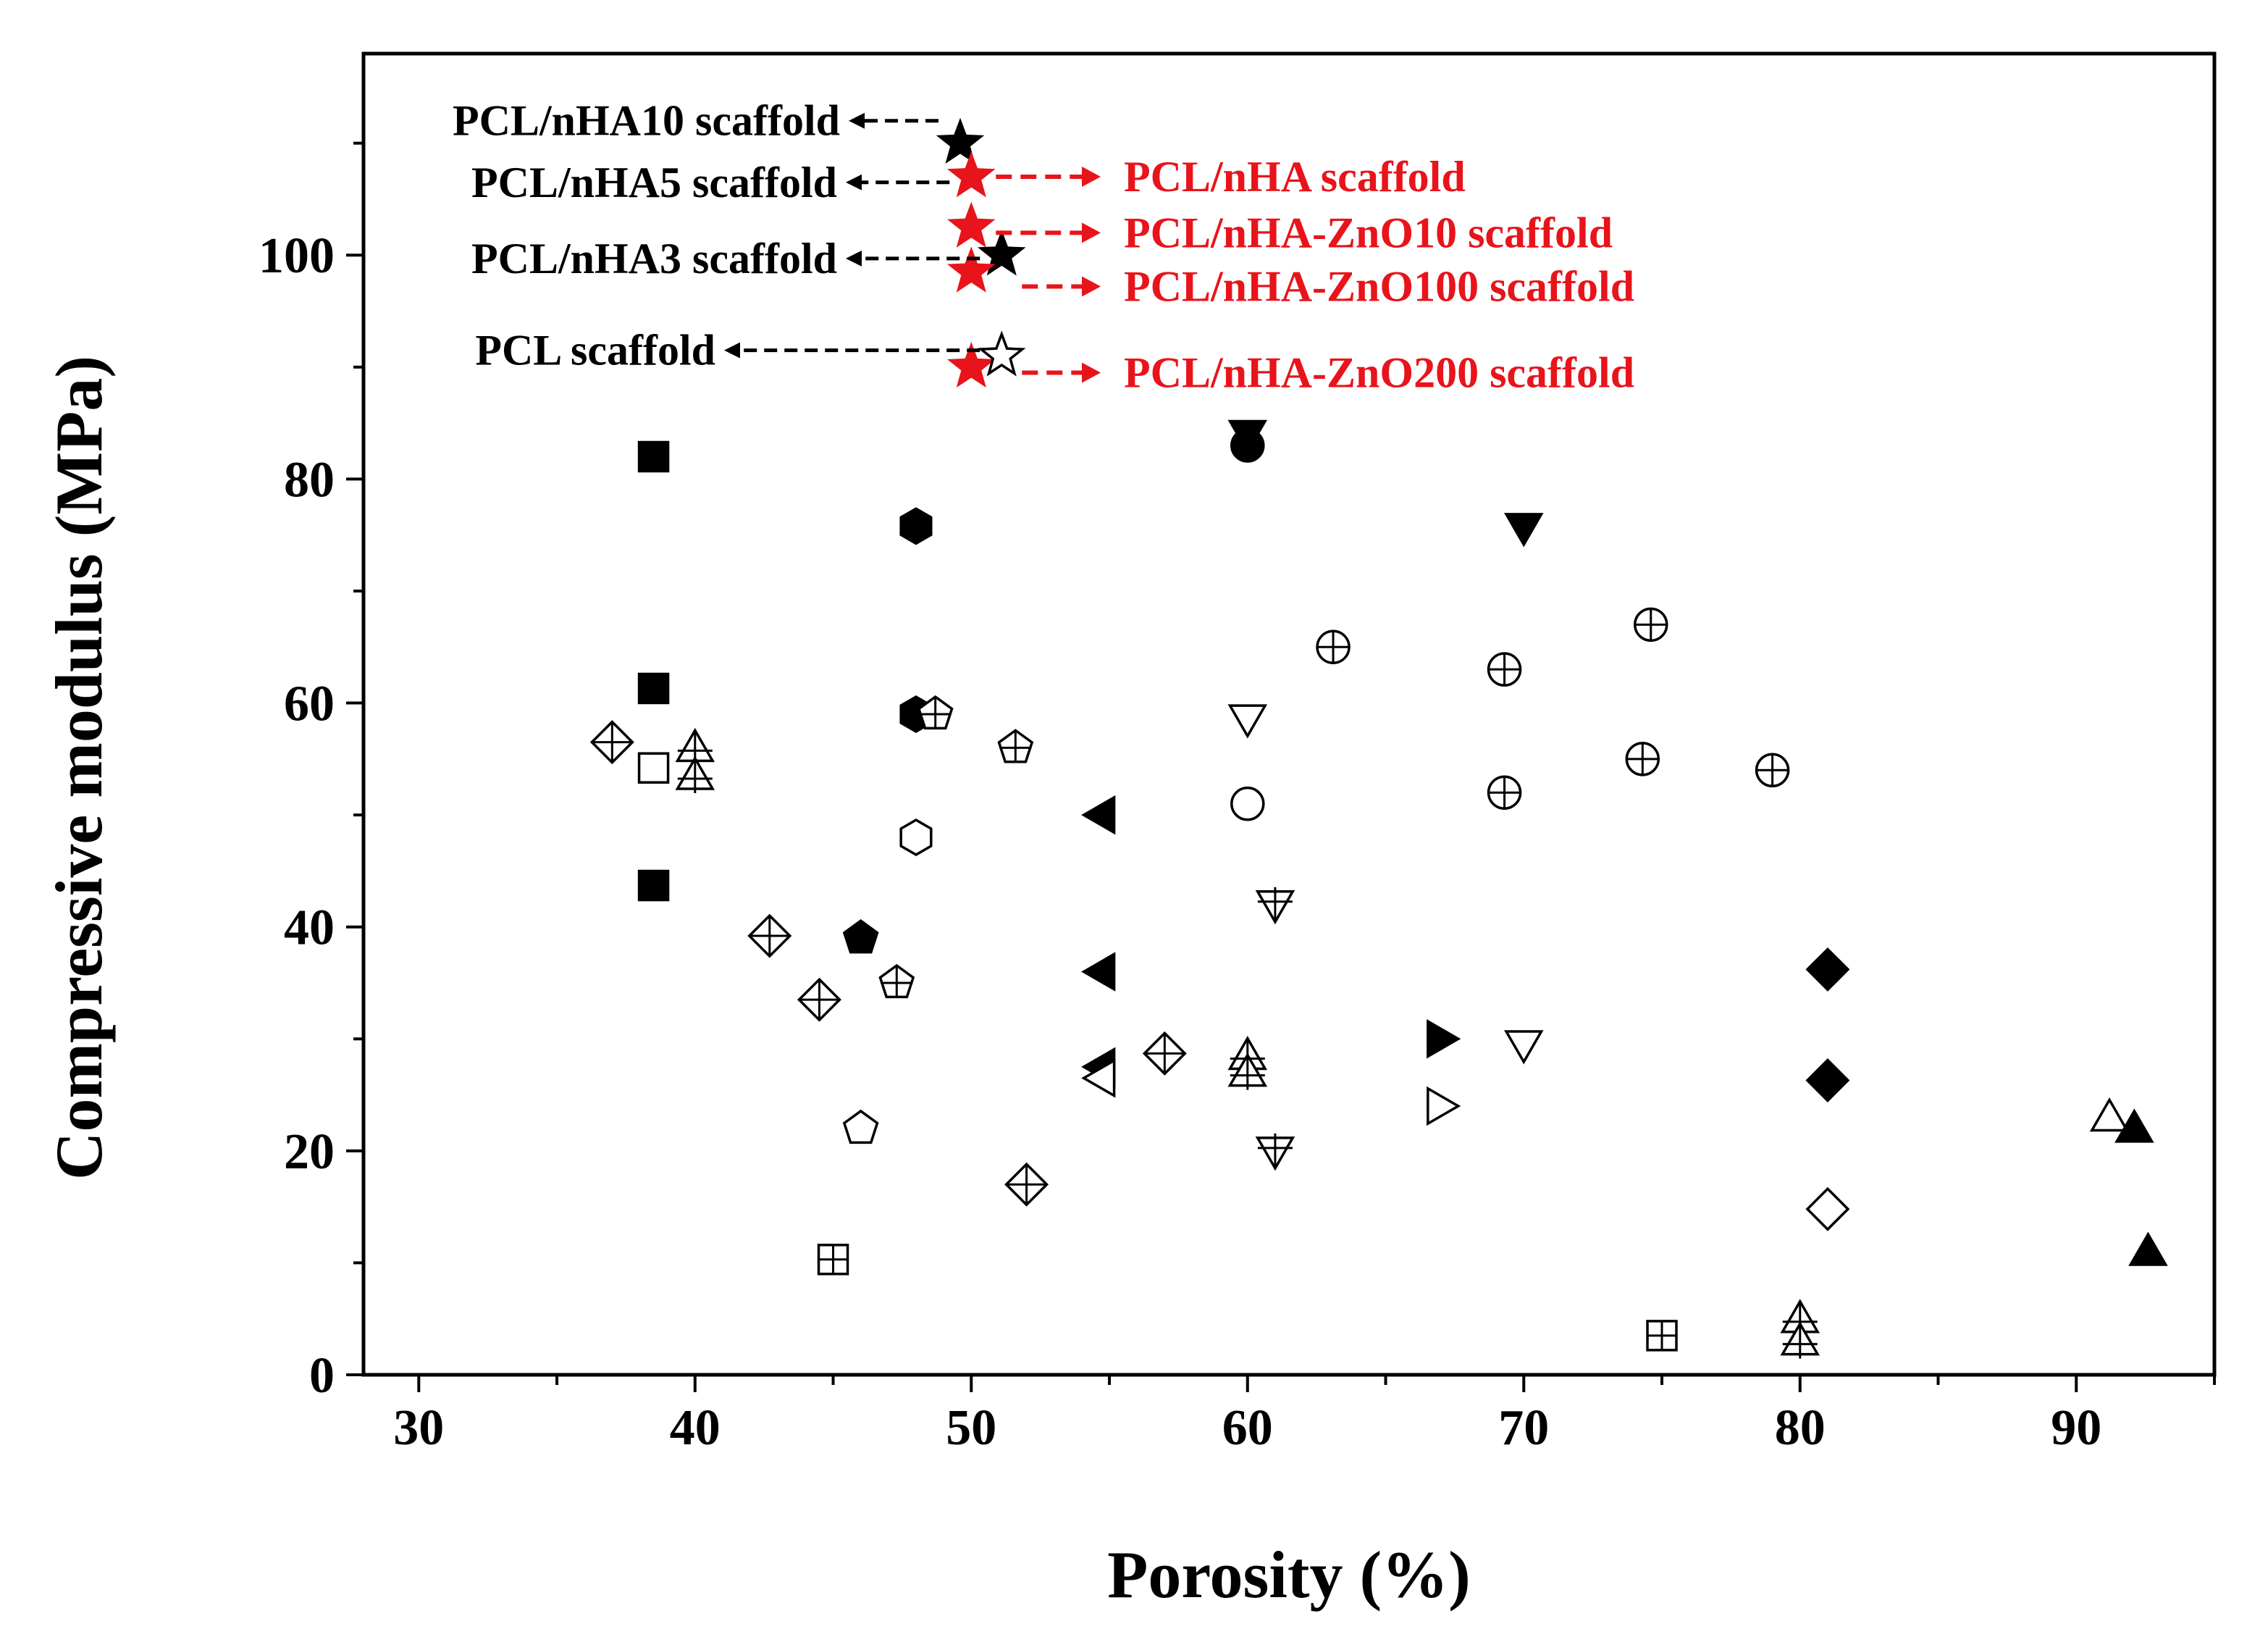 The image size is (2268, 1637). I want to click on x-tick-label: 80, so click(1800, 1428).